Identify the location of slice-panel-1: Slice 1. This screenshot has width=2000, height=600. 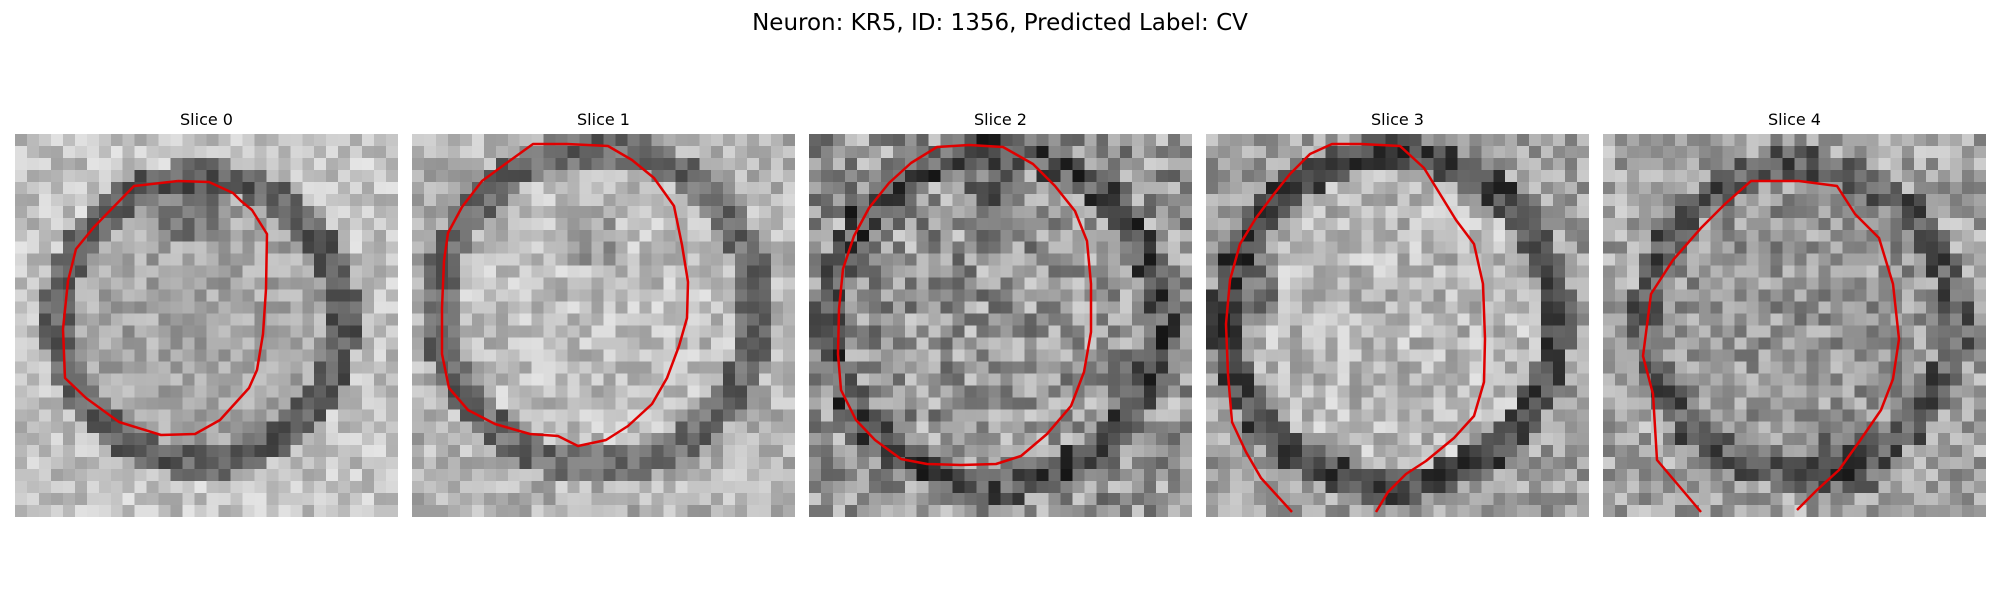
(603, 313).